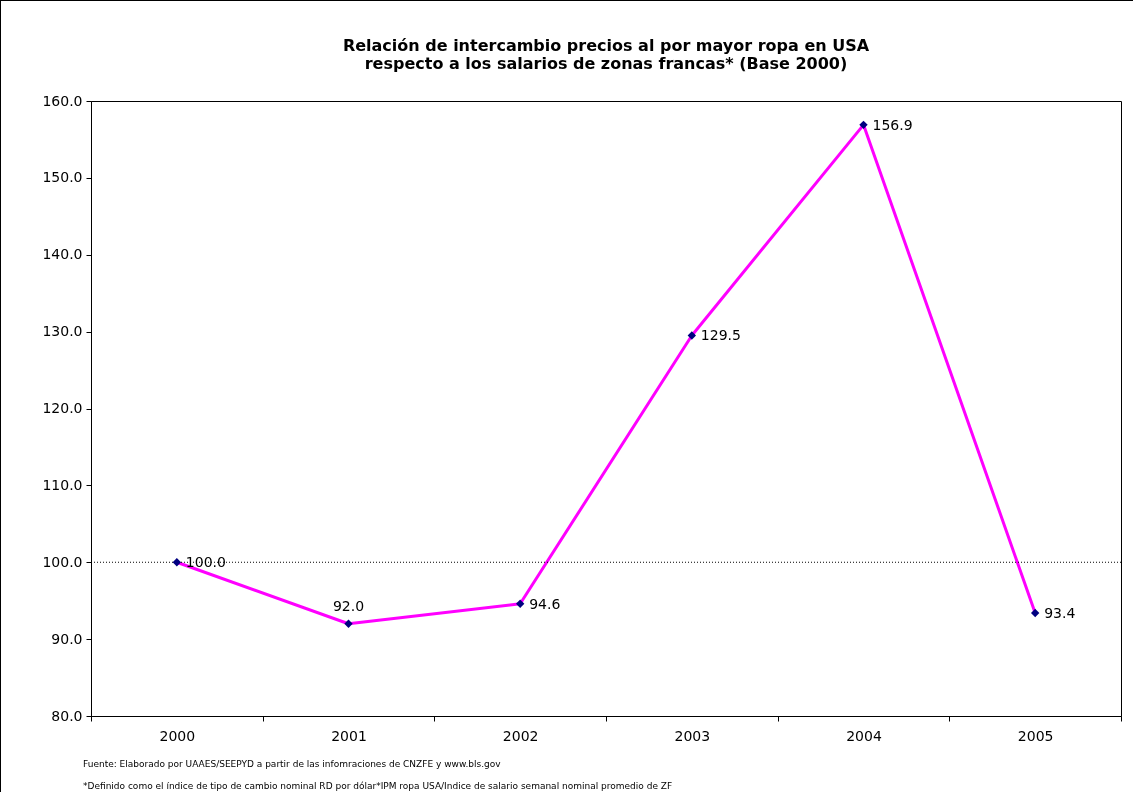 The image size is (1133, 792). What do you see at coordinates (62, 561) in the screenshot?
I see `y-tick-label: 100.0` at bounding box center [62, 561].